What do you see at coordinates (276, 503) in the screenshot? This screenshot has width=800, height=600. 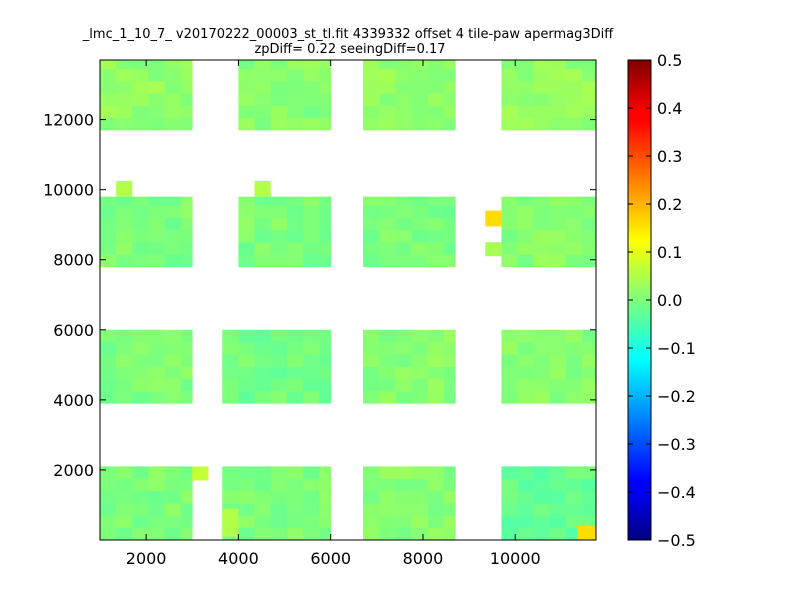 I see `tile-region` at bounding box center [276, 503].